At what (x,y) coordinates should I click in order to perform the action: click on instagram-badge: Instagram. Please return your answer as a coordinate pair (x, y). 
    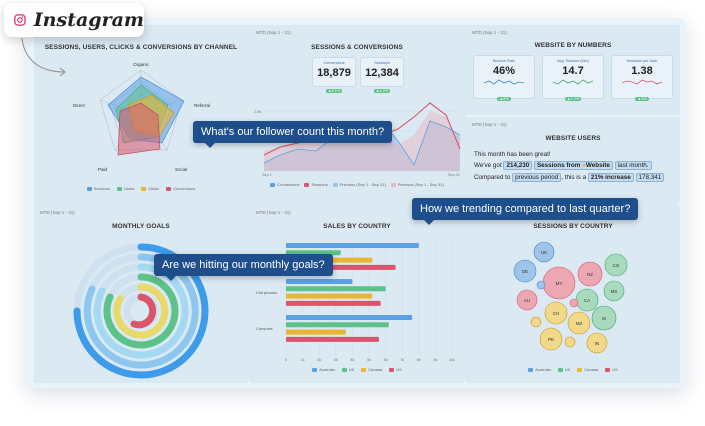
    Looking at the image, I should click on (74, 20).